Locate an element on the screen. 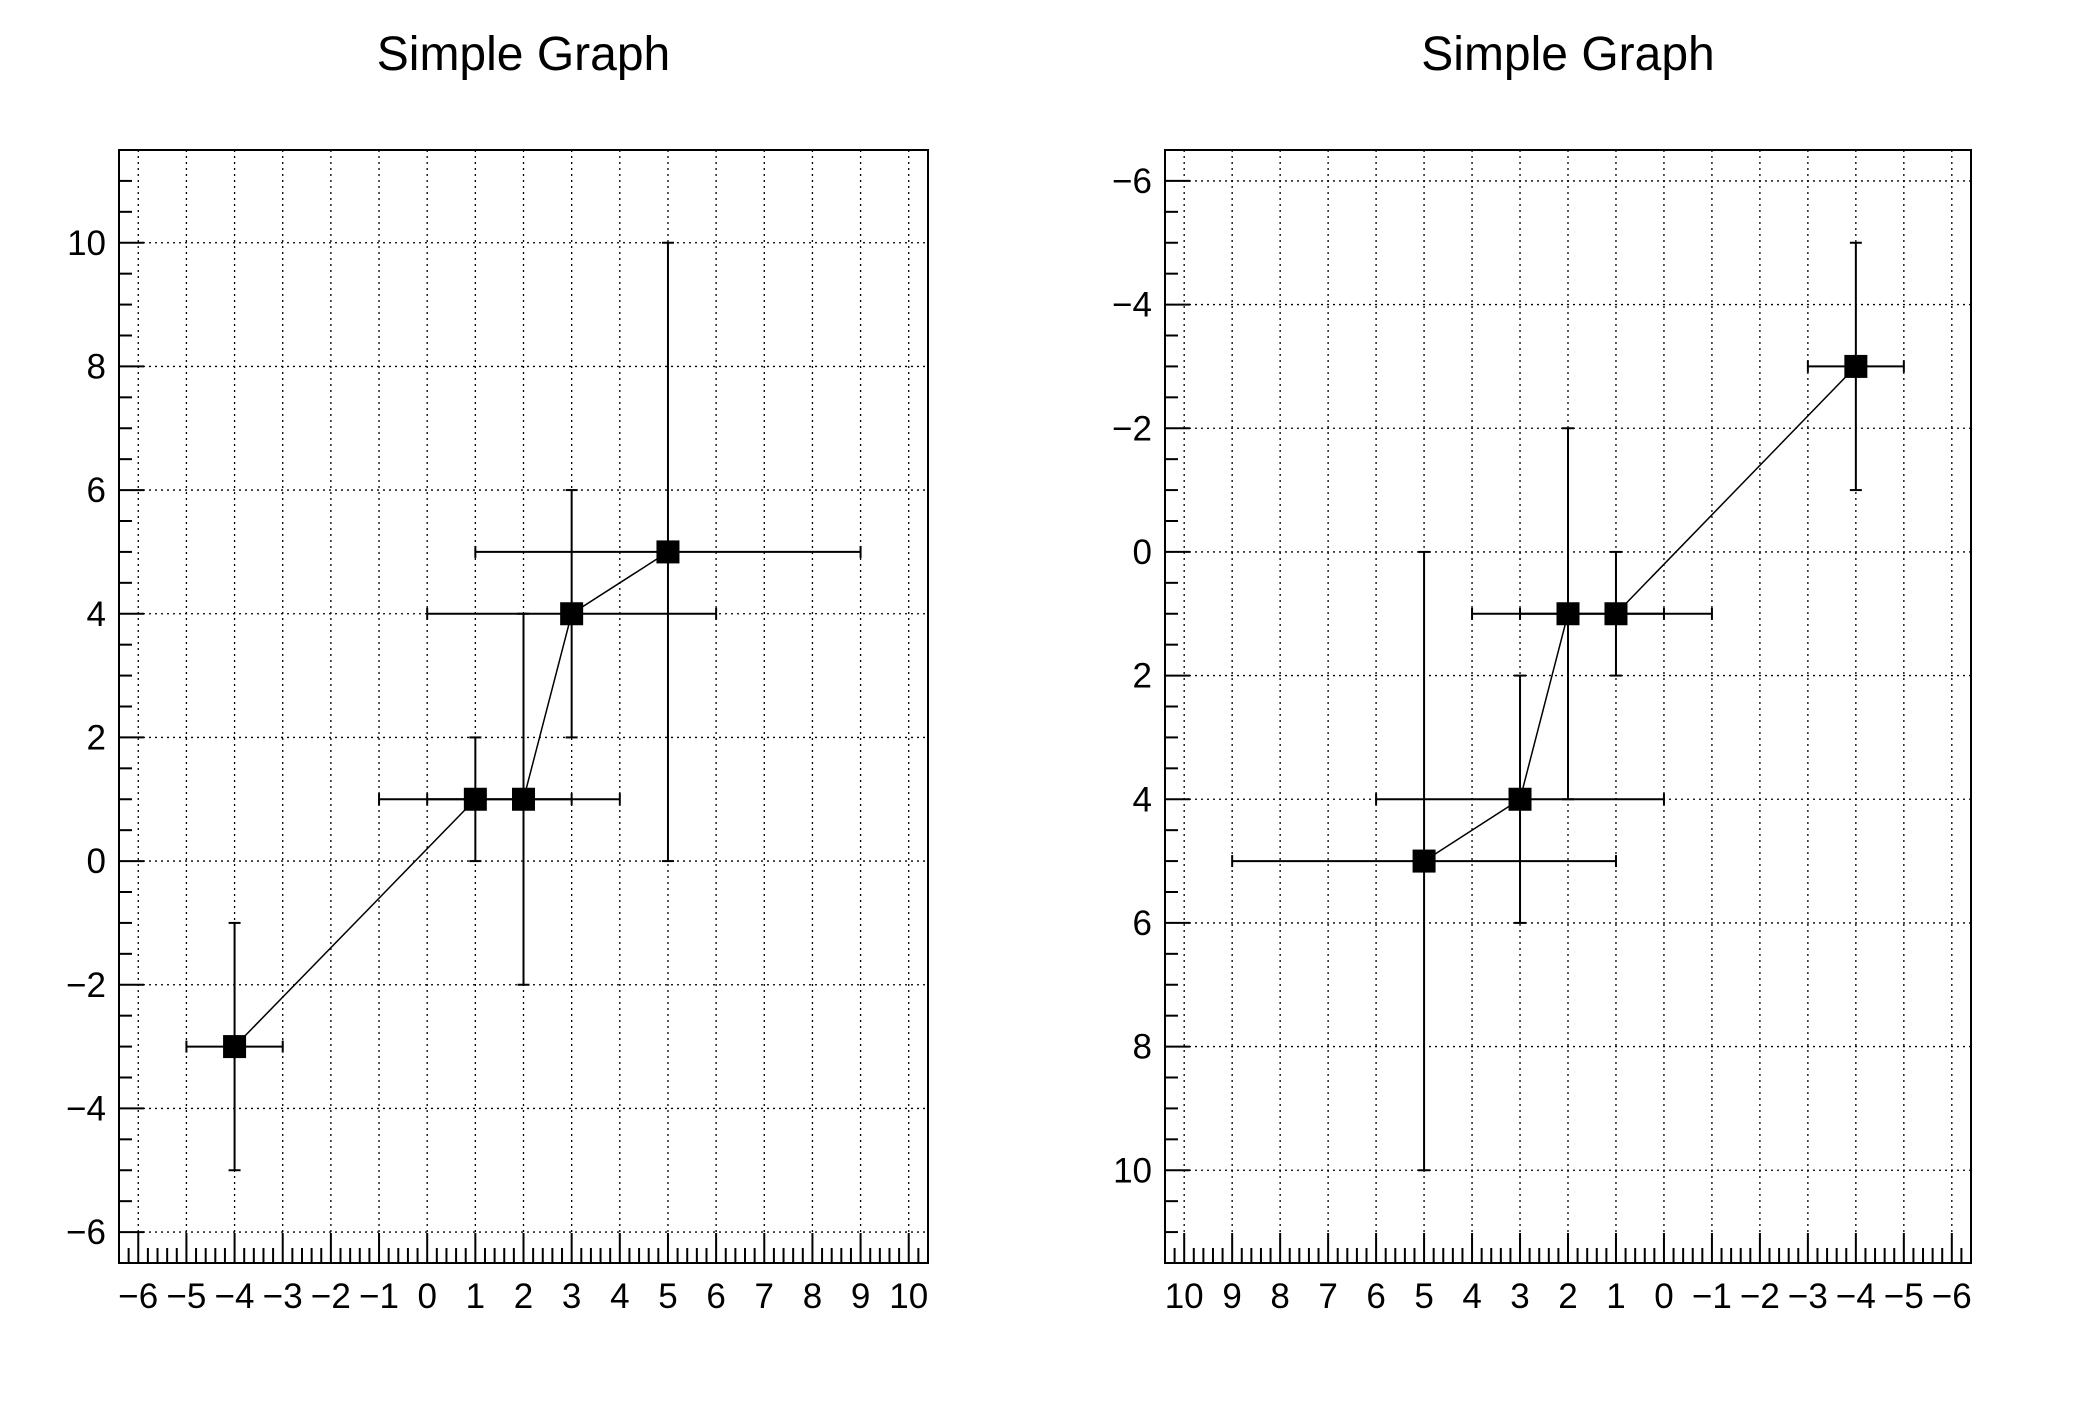  x-axis-labels: −6 −5 −4 −3 −2 −1 0 1 2 3 4 5 6 7 8 9 10 is located at coordinates (523, 1296).